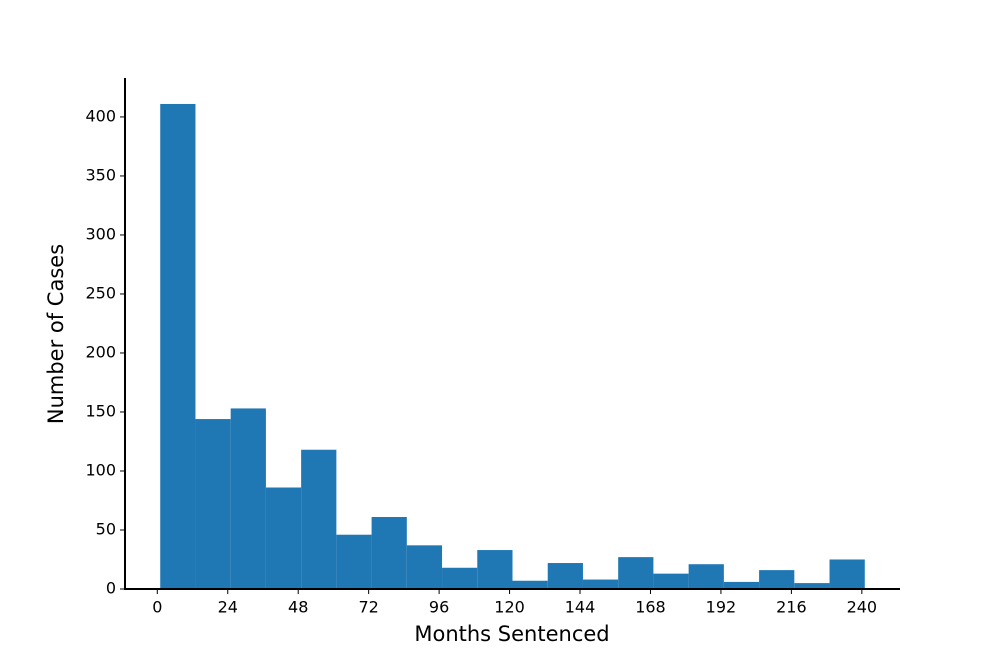  What do you see at coordinates (439, 607) in the screenshot?
I see `x-tick-label: 96` at bounding box center [439, 607].